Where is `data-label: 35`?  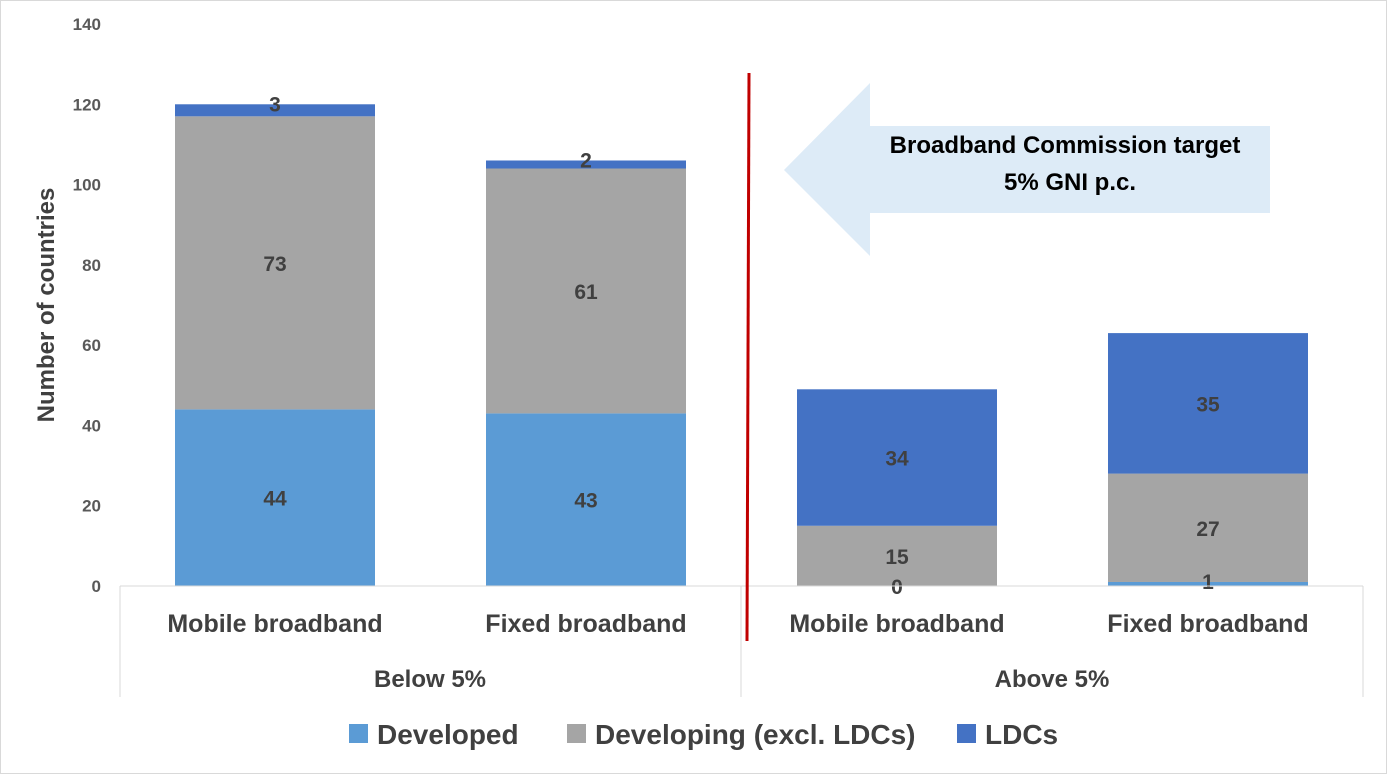 data-label: 35 is located at coordinates (1208, 404).